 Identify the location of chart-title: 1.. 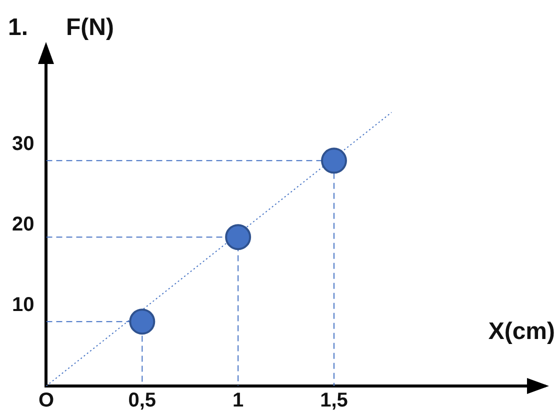
(18, 28).